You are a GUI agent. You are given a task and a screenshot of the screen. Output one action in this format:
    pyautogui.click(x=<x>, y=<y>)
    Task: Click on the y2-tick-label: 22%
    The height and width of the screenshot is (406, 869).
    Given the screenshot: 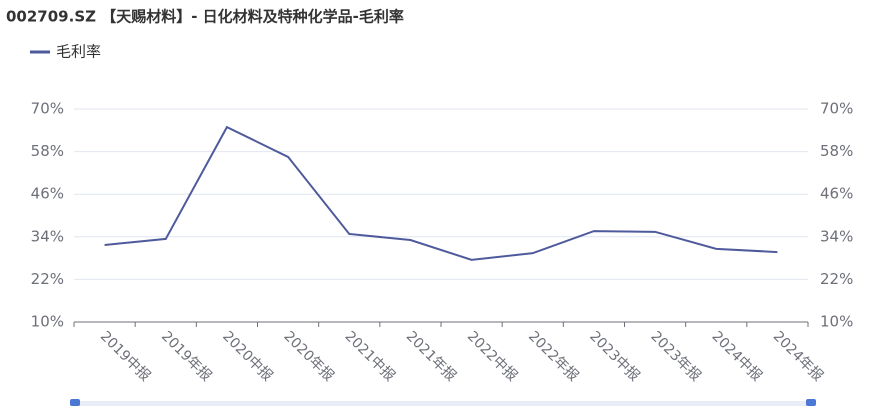 What is the action you would take?
    pyautogui.click(x=836, y=279)
    